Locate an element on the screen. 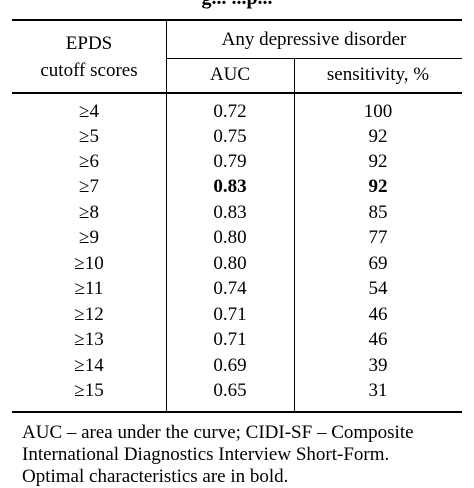 Image resolution: width=474 pixels, height=488 pixels. footnote-line: Optimal characteristics are in bold. is located at coordinates (155, 476).